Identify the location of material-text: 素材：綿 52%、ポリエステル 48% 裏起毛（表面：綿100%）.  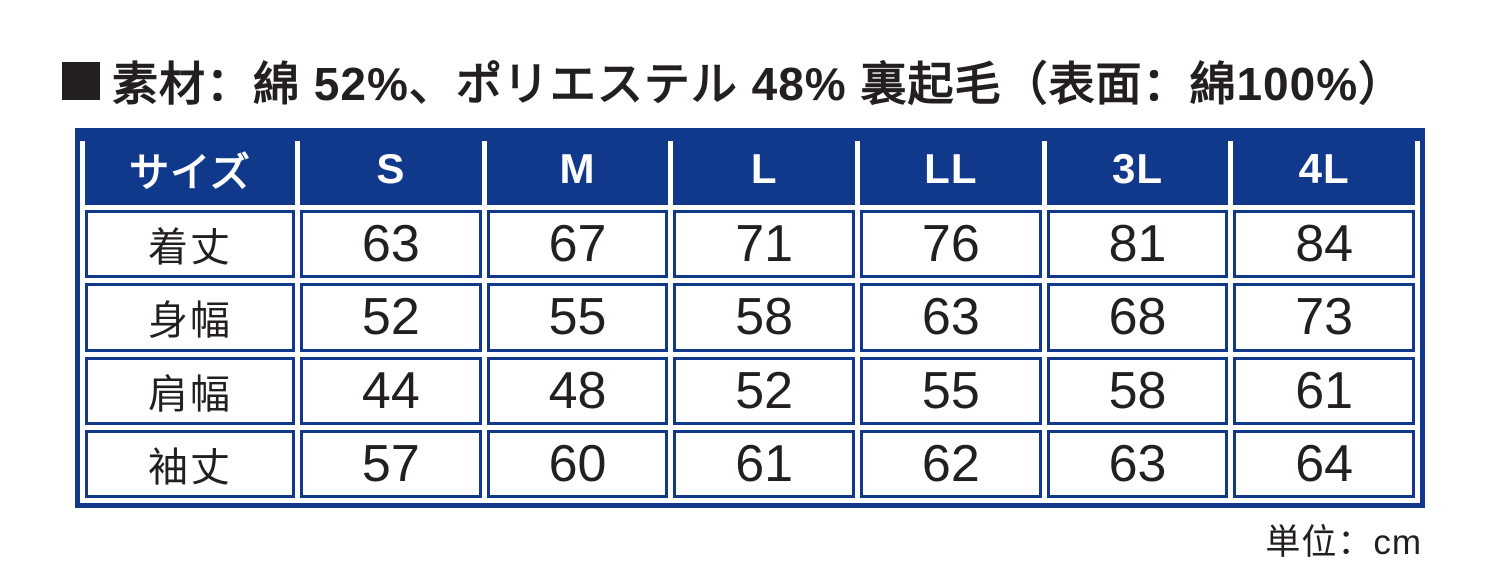
(759, 84).